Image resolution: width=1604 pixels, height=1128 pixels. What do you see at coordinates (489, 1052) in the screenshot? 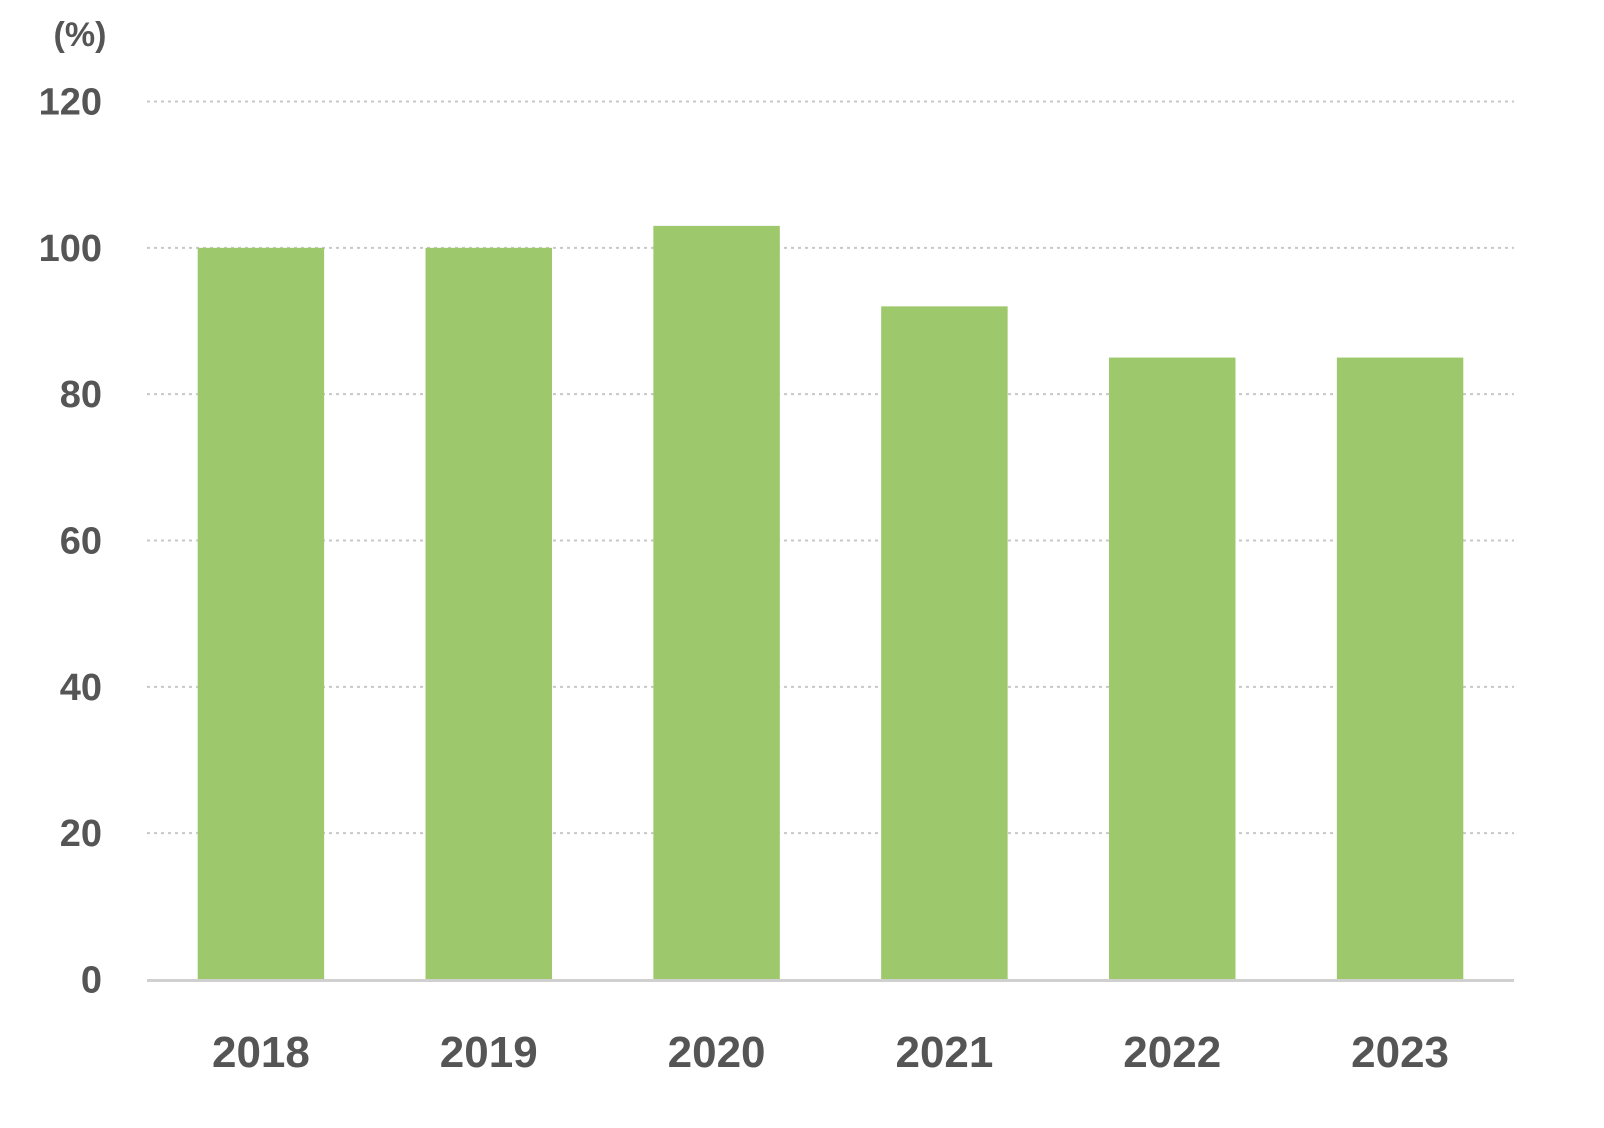
I see `x-tick-label-2019: 2019` at bounding box center [489, 1052].